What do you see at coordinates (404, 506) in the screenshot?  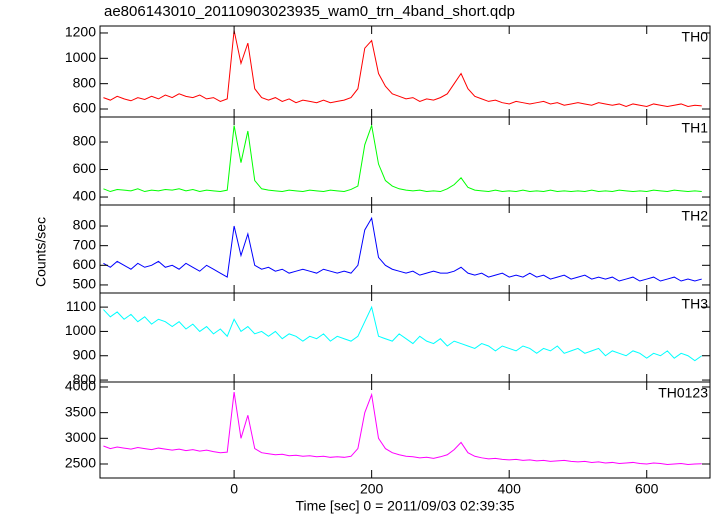 I see `x-axis-label: Time [sec] 0 = 2011/09/03 02:39:35` at bounding box center [404, 506].